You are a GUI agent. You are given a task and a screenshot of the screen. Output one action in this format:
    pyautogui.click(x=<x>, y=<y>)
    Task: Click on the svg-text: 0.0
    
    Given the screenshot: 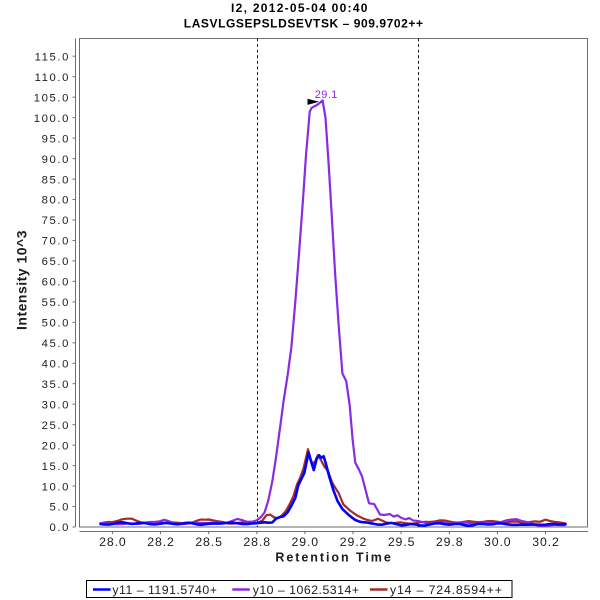 What is the action you would take?
    pyautogui.click(x=59, y=528)
    